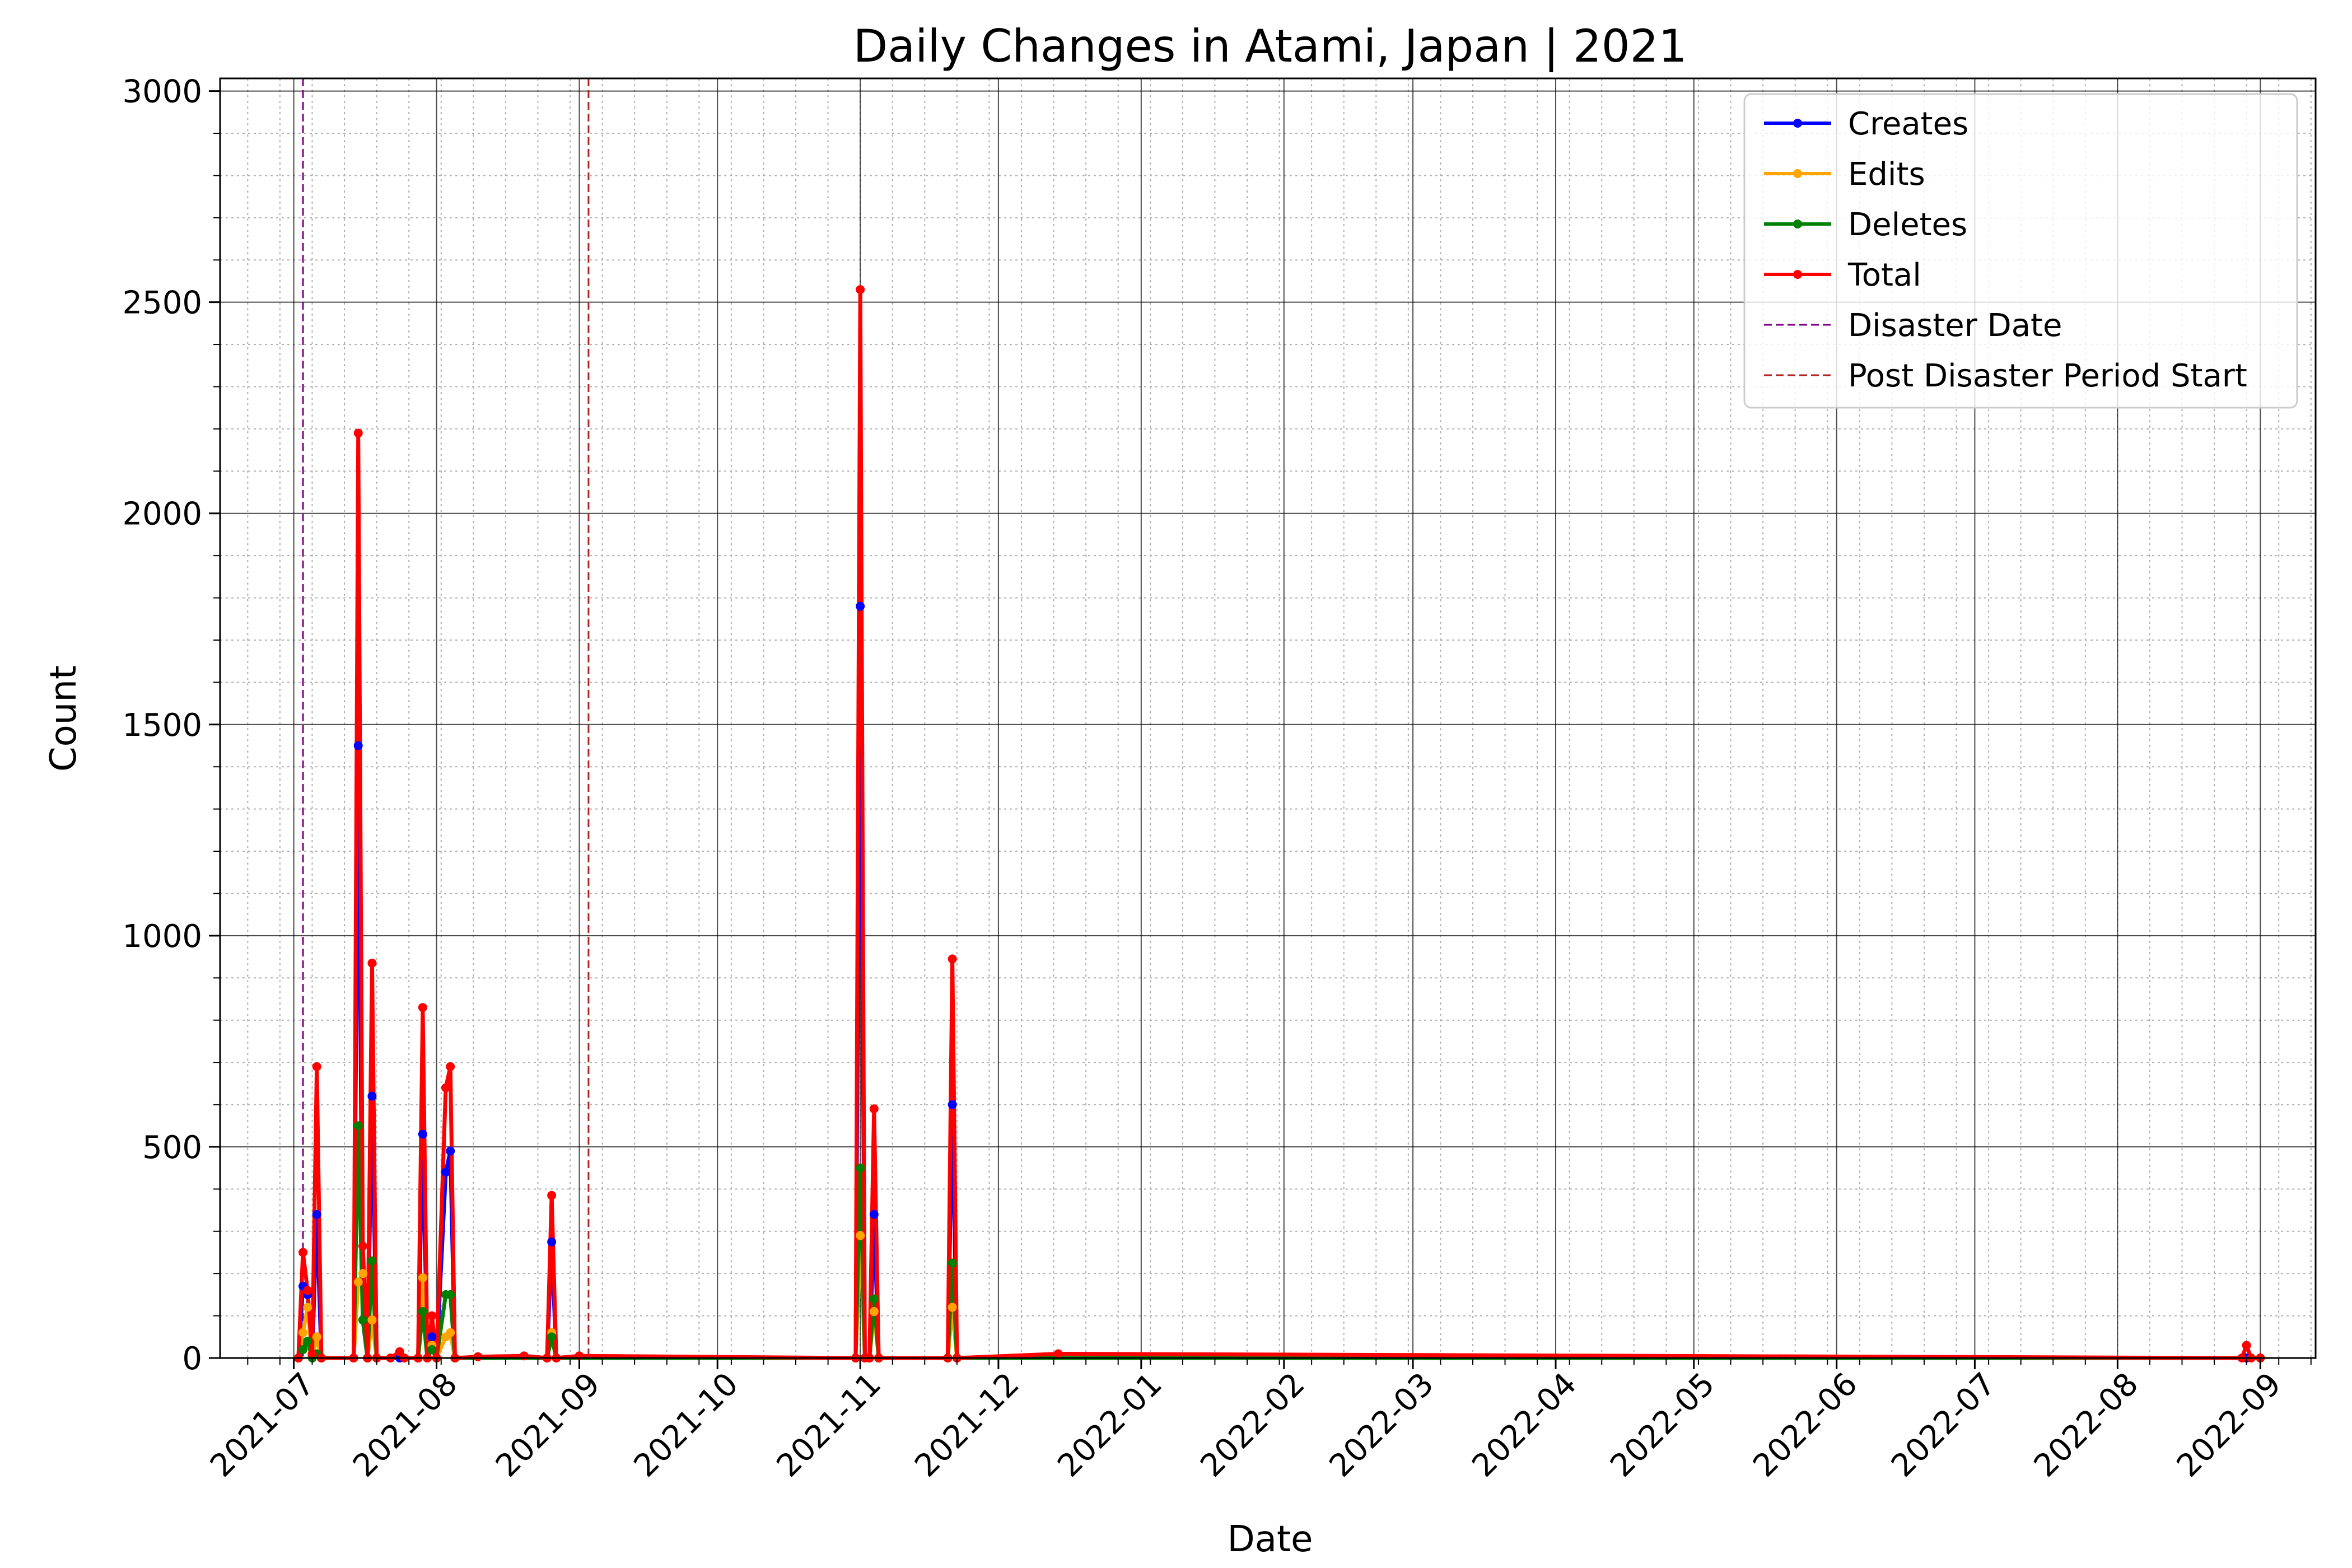 Image resolution: width=2352 pixels, height=1568 pixels. What do you see at coordinates (1955, 326) in the screenshot?
I see `legend-label-disaster-date: Disaster Date` at bounding box center [1955, 326].